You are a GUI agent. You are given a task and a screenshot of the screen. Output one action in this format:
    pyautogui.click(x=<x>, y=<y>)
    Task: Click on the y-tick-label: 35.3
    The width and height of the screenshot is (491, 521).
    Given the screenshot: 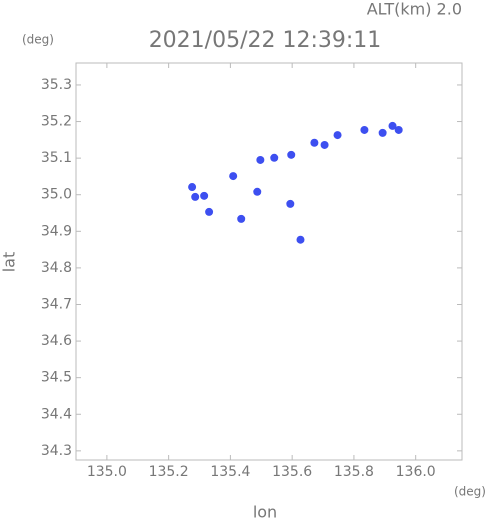 What is the action you would take?
    pyautogui.click(x=56, y=85)
    